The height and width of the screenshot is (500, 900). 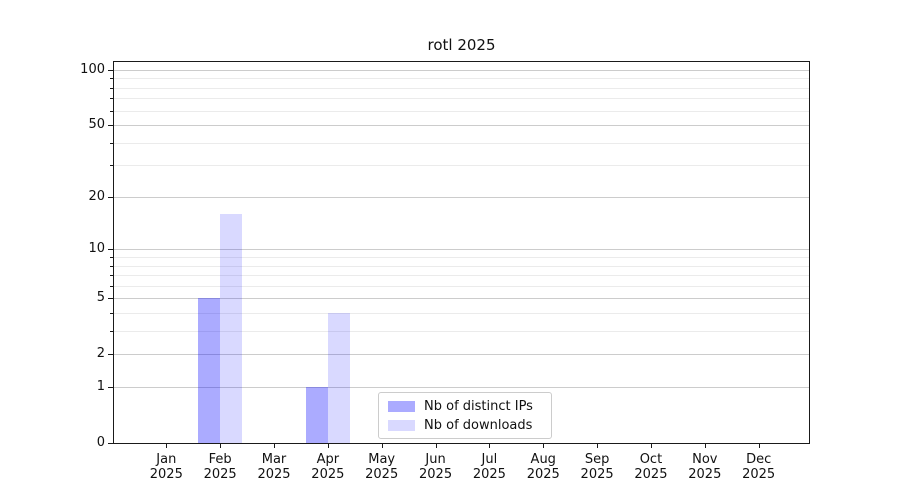 I want to click on bar-nb-of-downloads-feb, so click(x=231, y=329).